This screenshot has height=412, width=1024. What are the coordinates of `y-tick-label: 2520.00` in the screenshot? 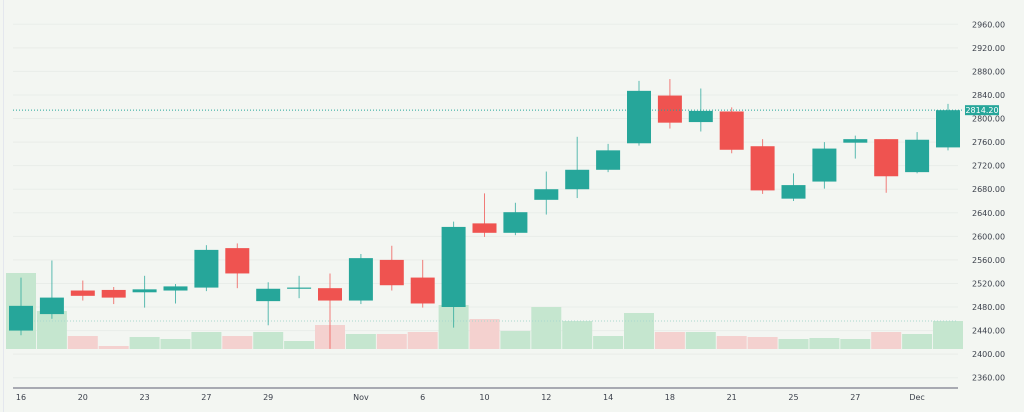 It's located at (988, 283).